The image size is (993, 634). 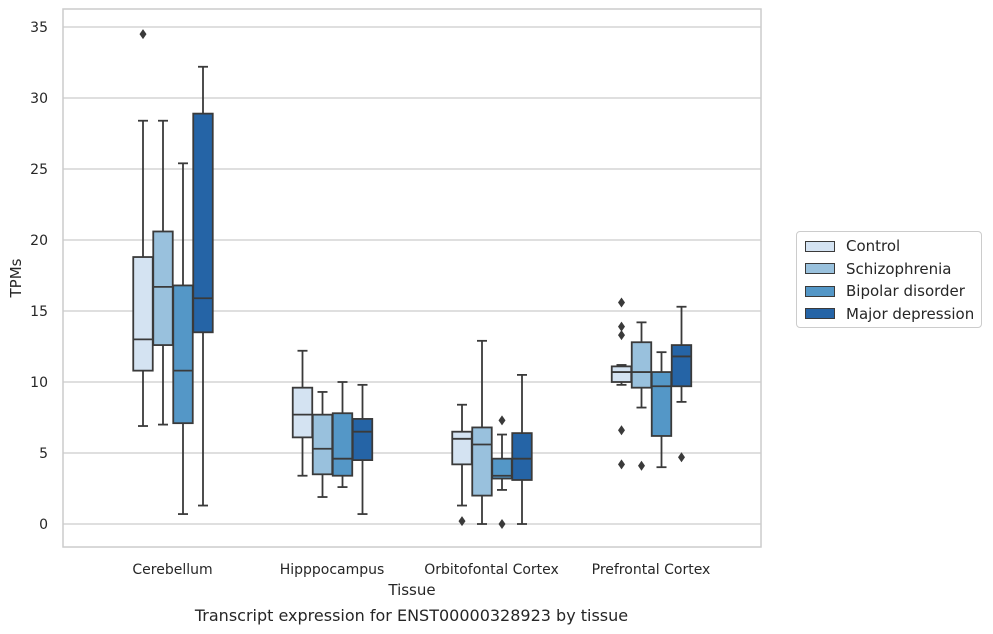 I want to click on y-tick-label: 5, so click(x=43, y=454).